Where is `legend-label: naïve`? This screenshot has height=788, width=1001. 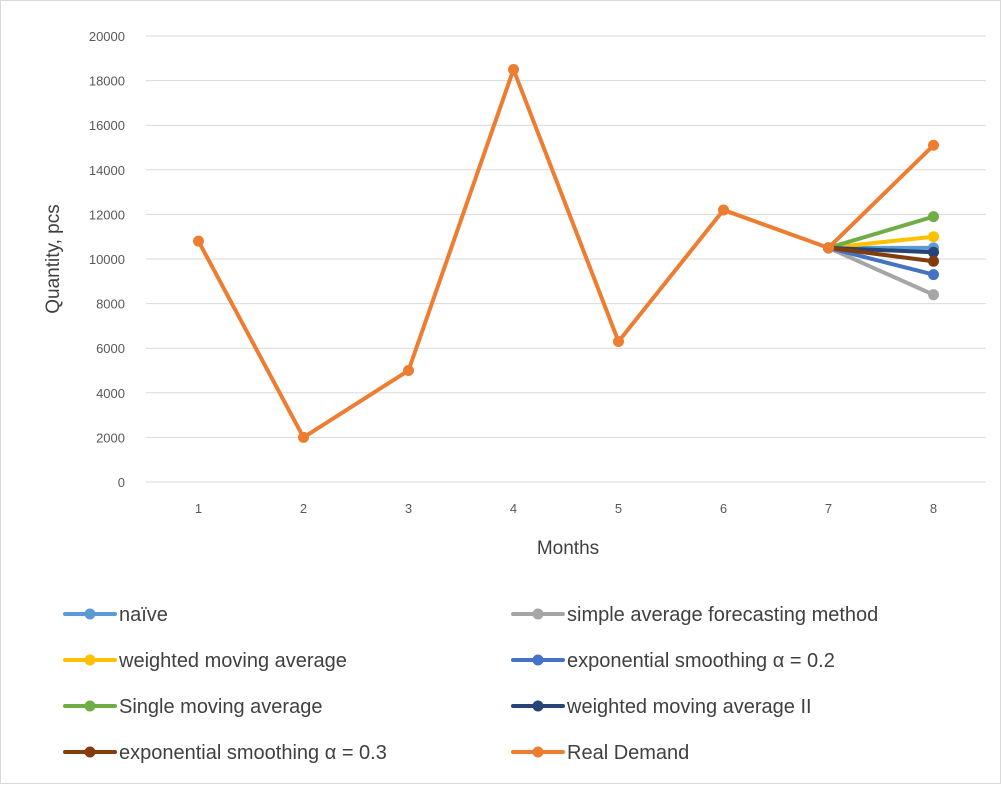 legend-label: naïve is located at coordinates (143, 615).